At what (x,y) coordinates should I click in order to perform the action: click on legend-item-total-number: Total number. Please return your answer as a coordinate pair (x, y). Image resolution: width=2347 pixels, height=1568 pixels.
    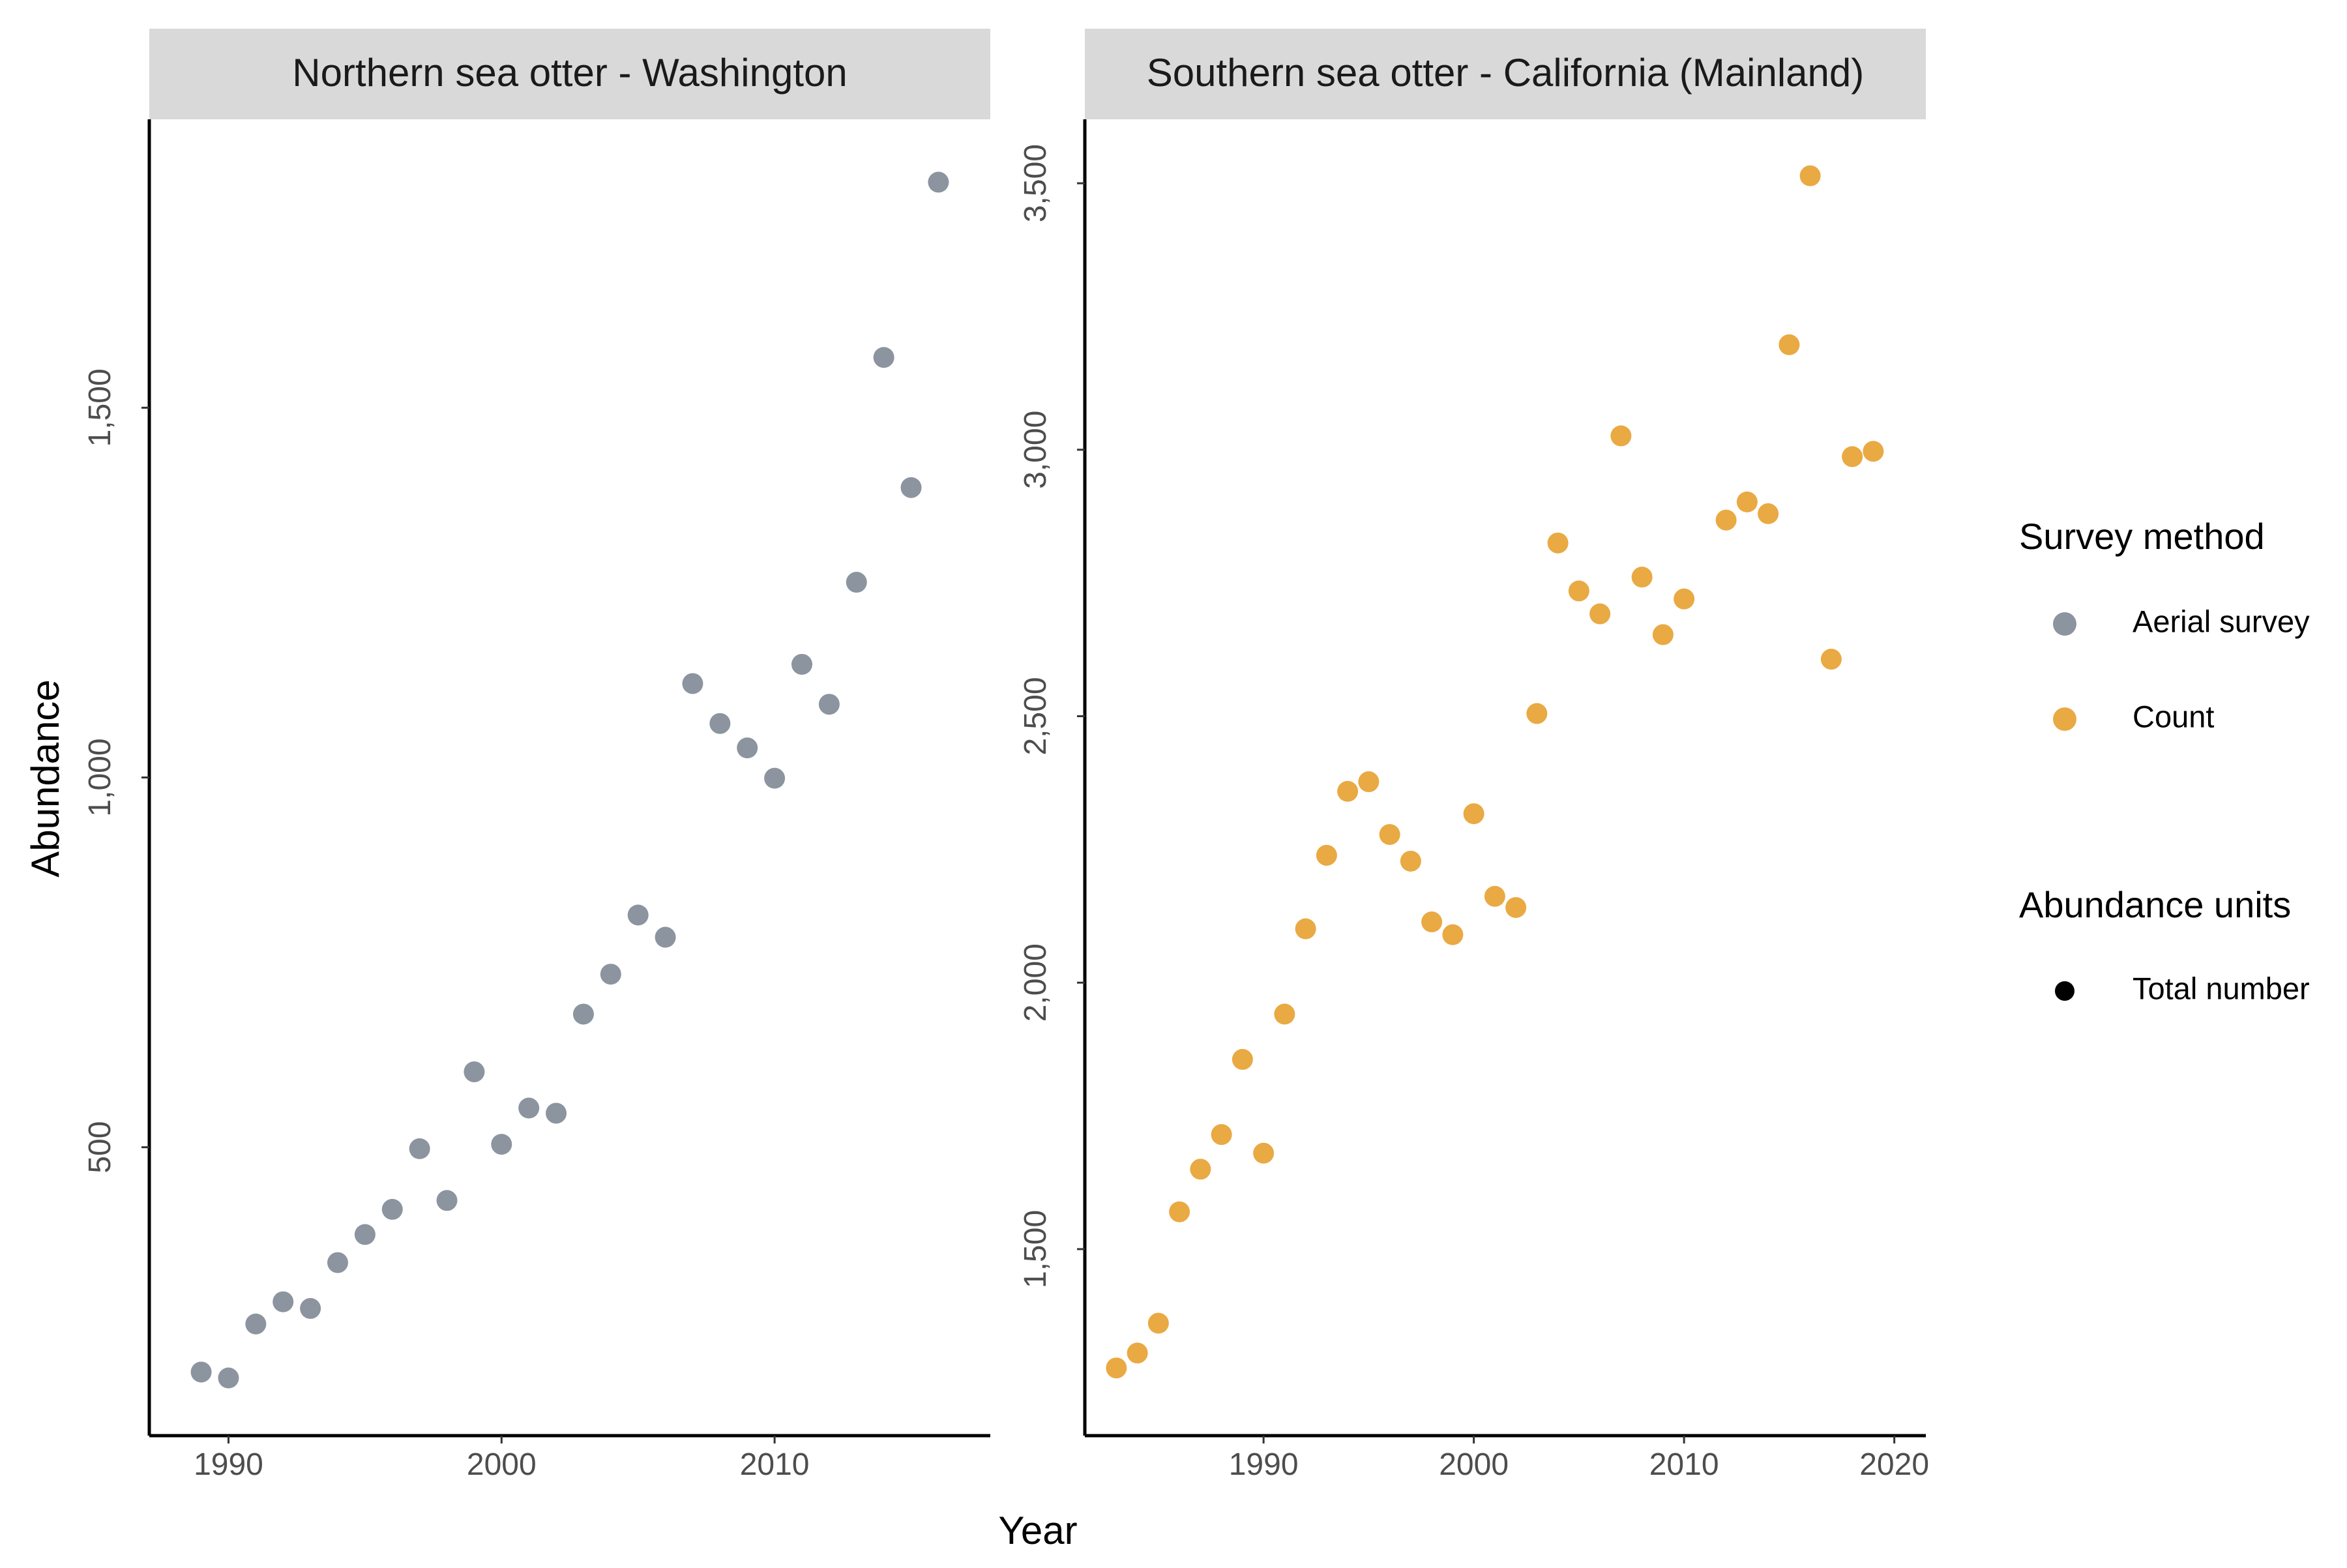
    Looking at the image, I should click on (2182, 988).